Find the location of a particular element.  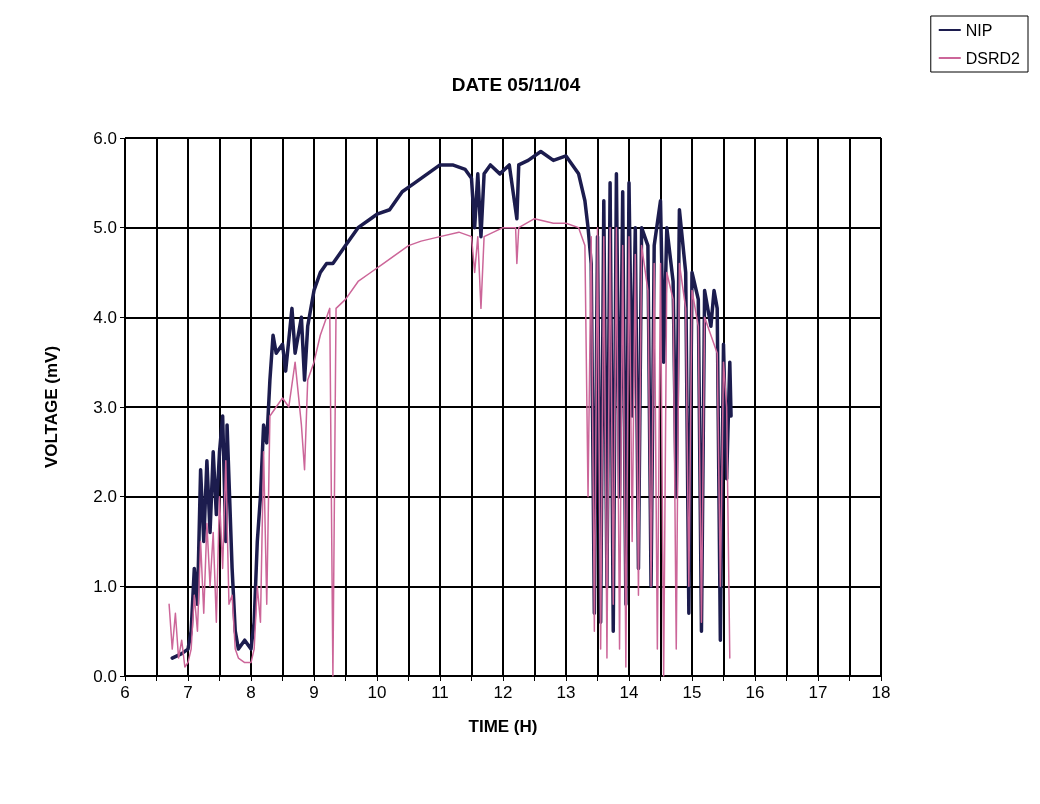

x-tick-label: 10 is located at coordinates (377, 692).